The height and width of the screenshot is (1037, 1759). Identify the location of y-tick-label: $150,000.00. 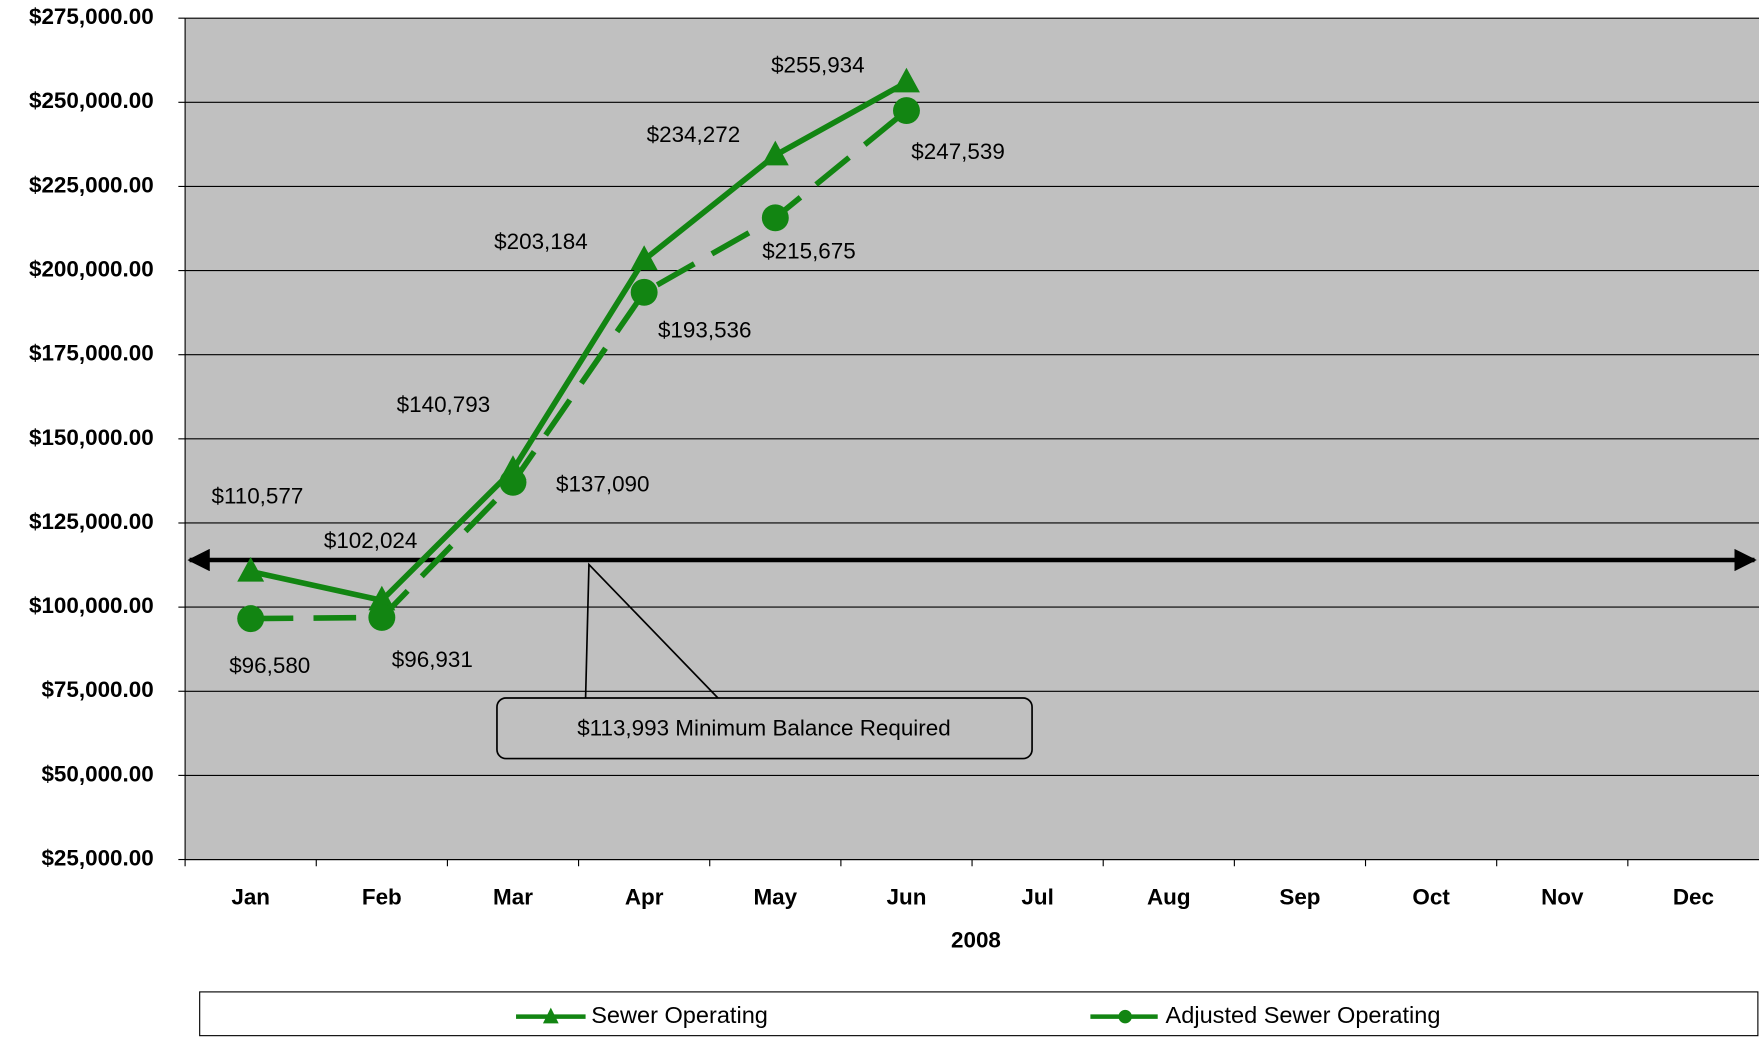
(91, 437).